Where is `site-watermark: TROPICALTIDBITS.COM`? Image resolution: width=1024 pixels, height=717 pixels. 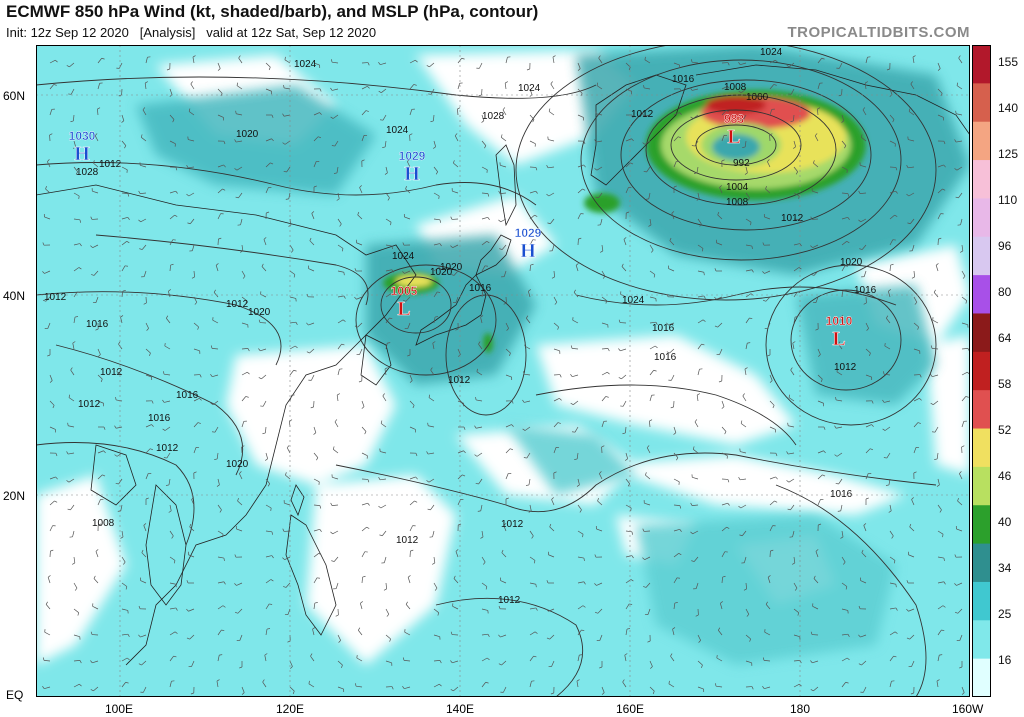
site-watermark: TROPICALTIDBITS.COM is located at coordinates (878, 32).